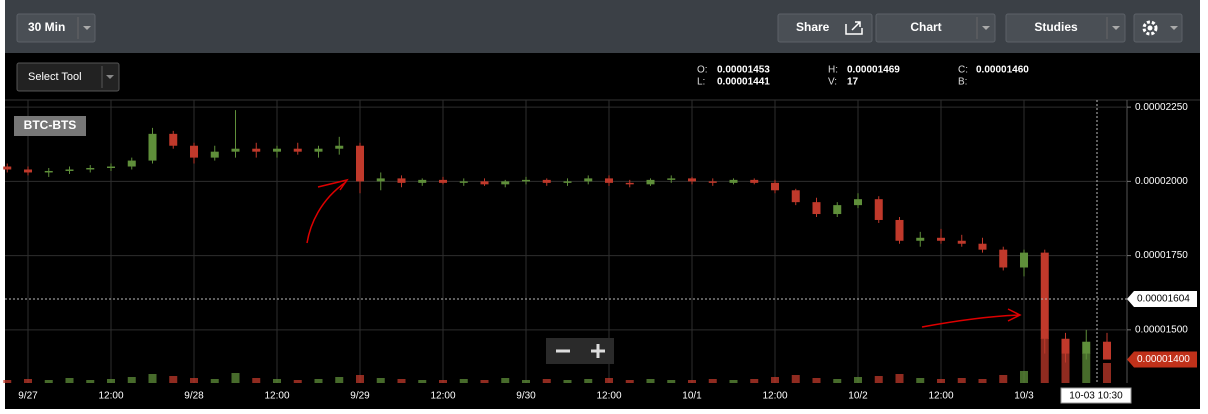 The height and width of the screenshot is (414, 1208). I want to click on o-label: O:, so click(702, 70).